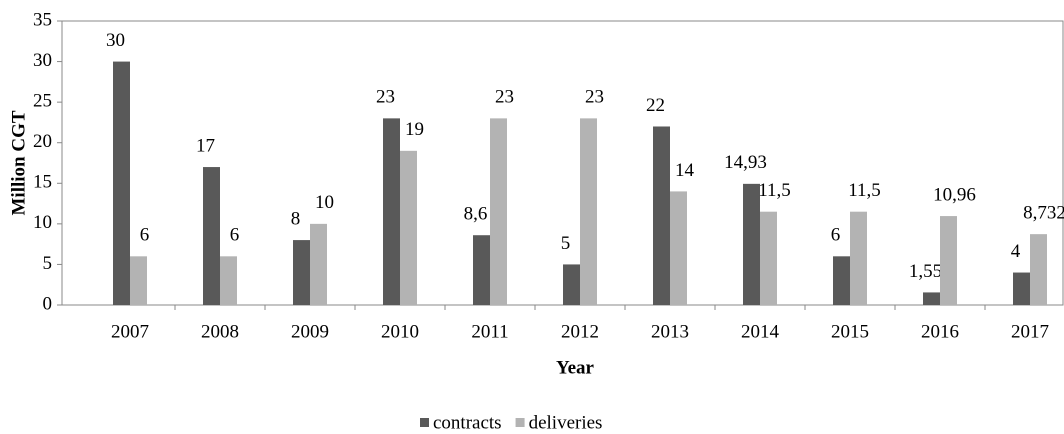 Image resolution: width=1064 pixels, height=434 pixels. Describe the element at coordinates (954, 194) in the screenshot. I see `data-label: 10,96` at that location.